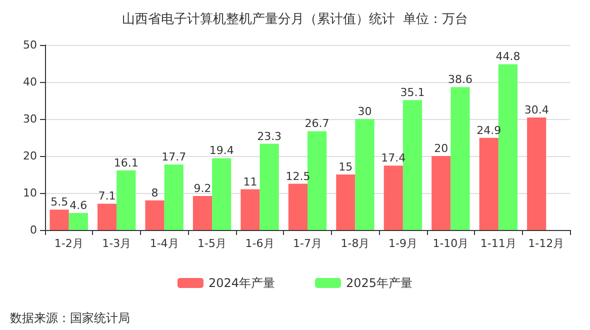 Image resolution: width=590 pixels, height=330 pixels. What do you see at coordinates (70, 318) in the screenshot?
I see `source-note: 数据来源：国家统计局` at bounding box center [70, 318].